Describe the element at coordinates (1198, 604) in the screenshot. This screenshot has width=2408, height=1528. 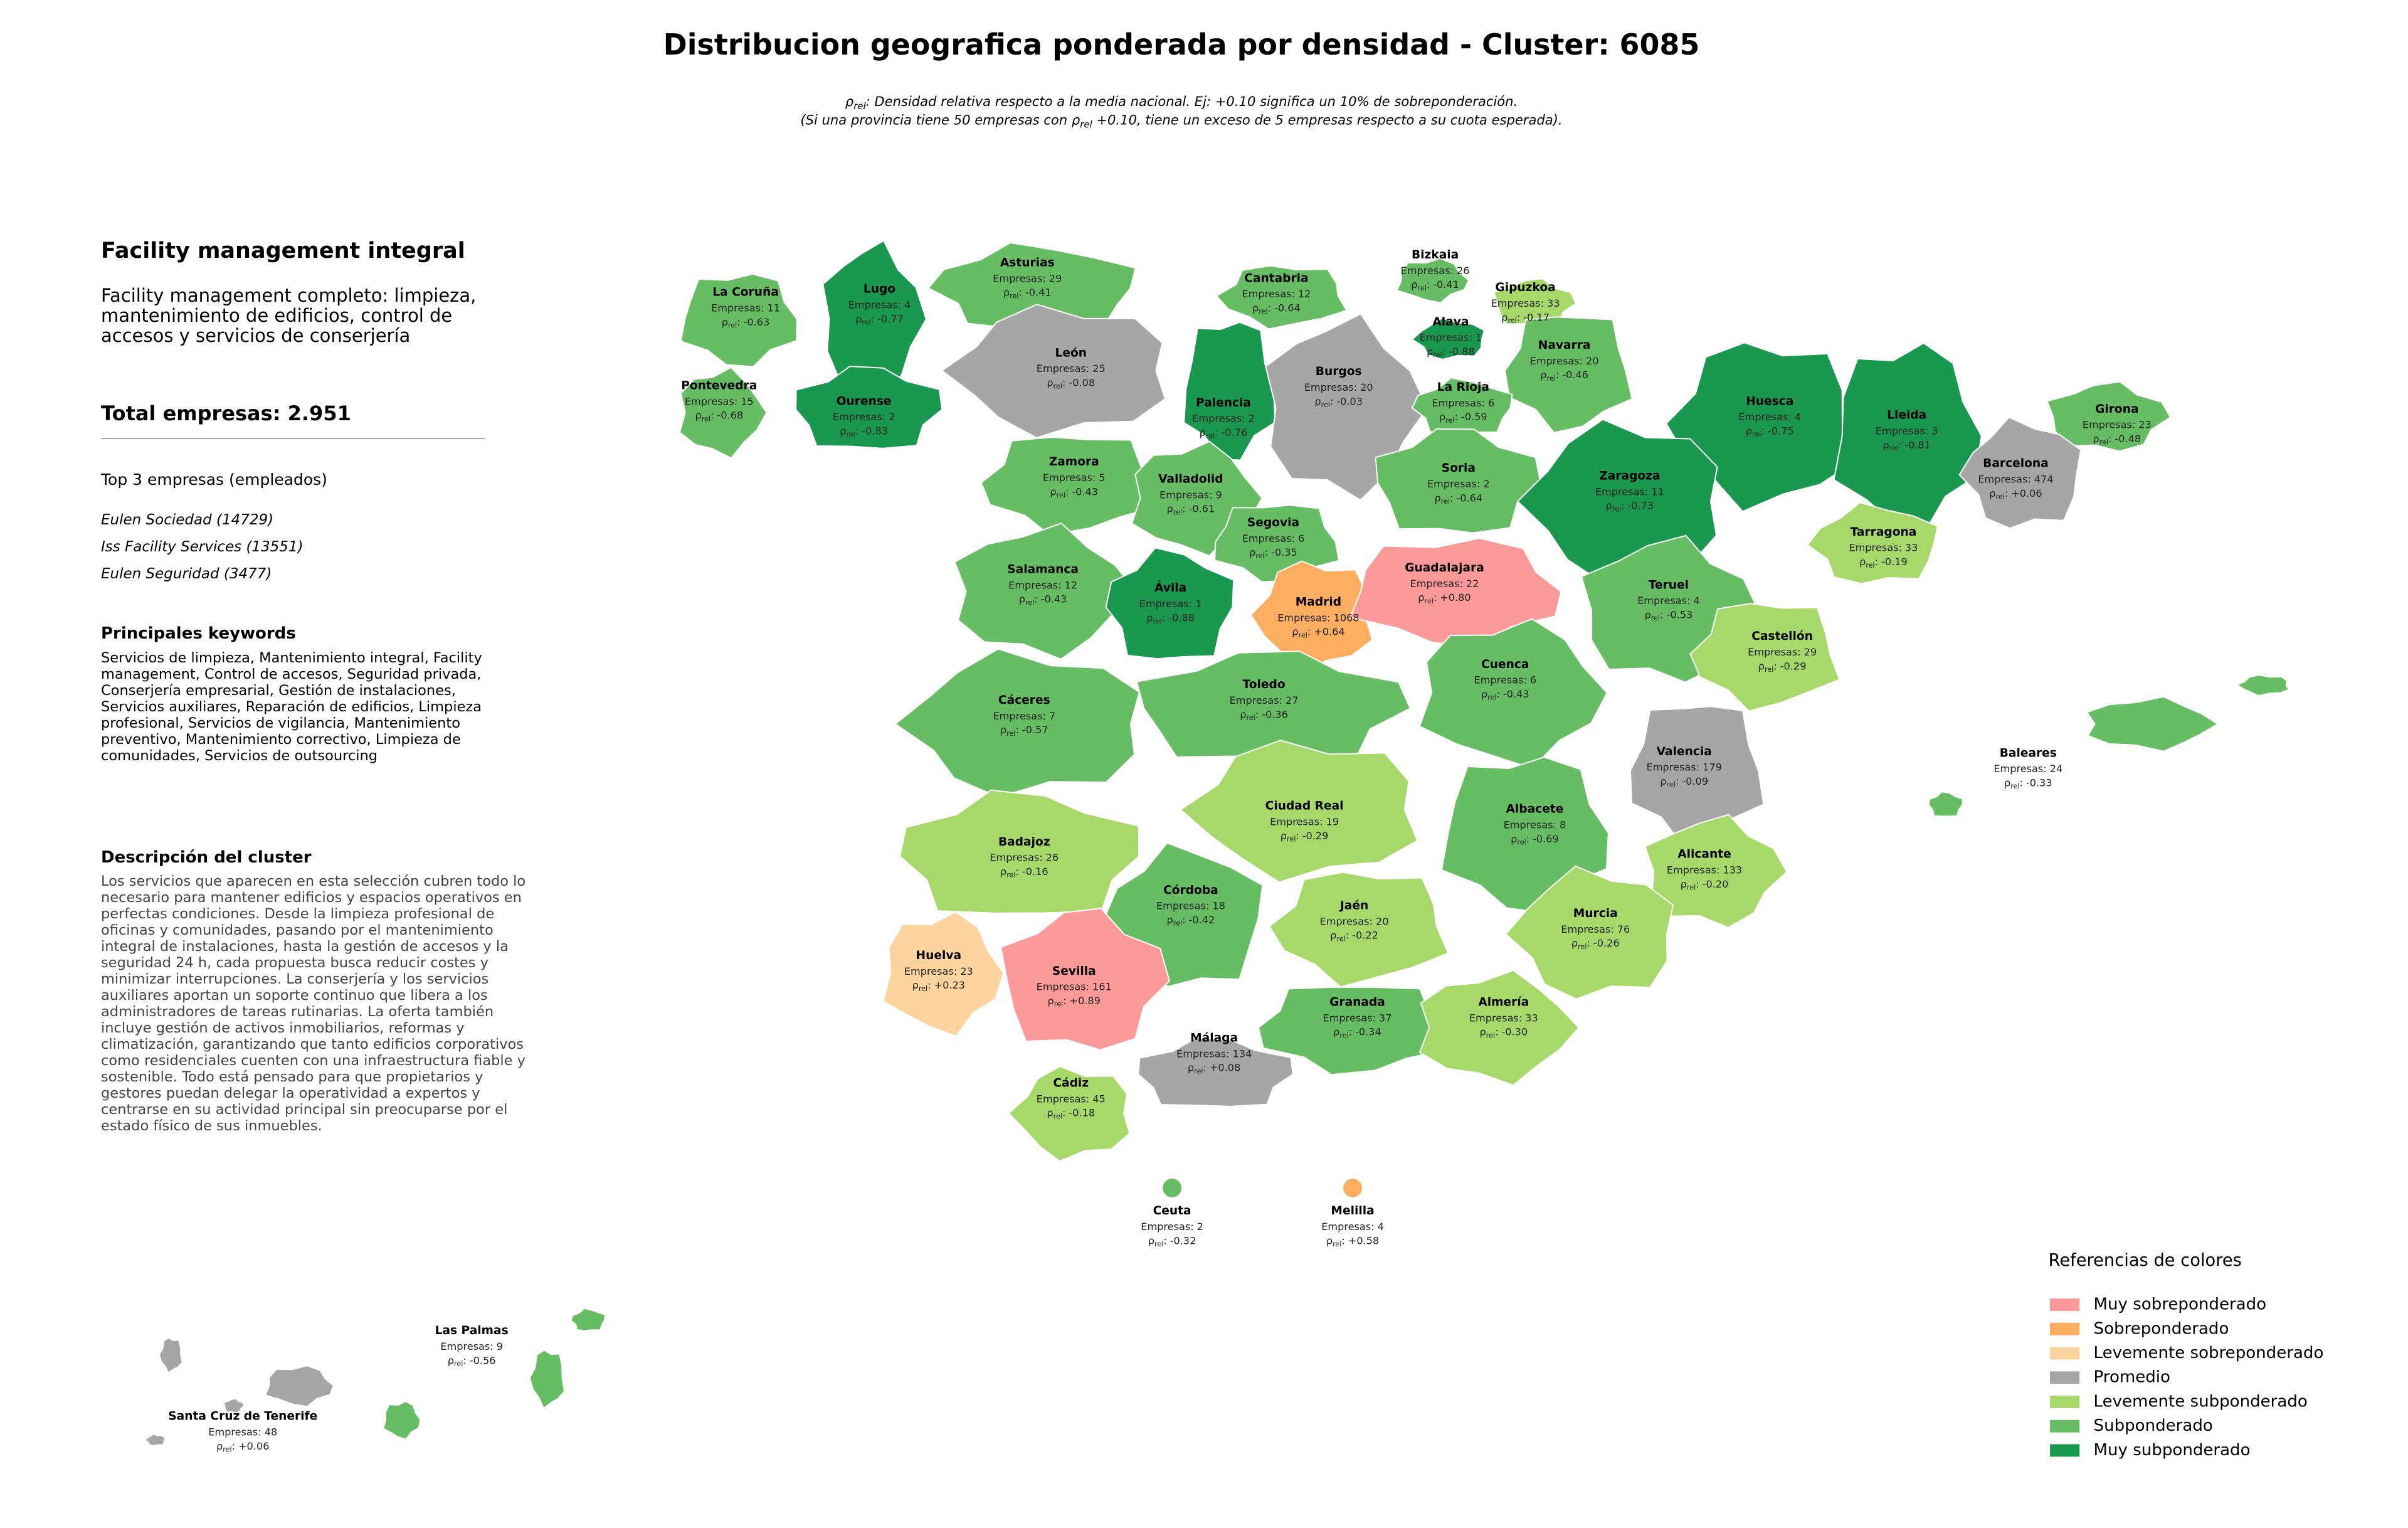
I see `count-value: 1` at that location.